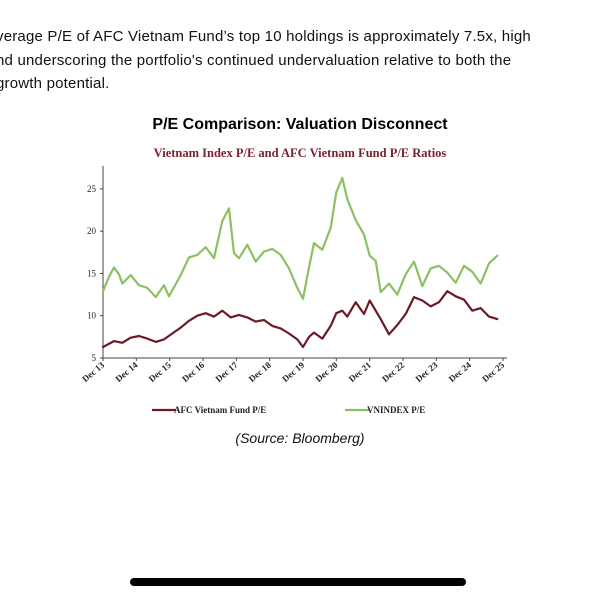 This screenshot has height=600, width=600. I want to click on x-tick-label: Dec 18, so click(260, 372).